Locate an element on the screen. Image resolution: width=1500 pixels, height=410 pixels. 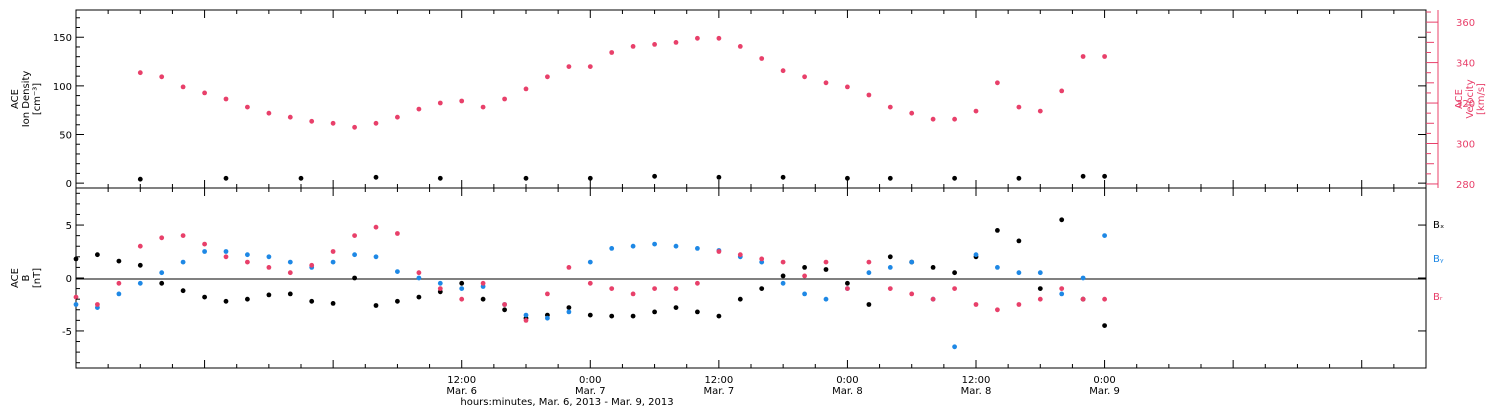
x-tick-label-time: 12:00 is located at coordinates (718, 380).